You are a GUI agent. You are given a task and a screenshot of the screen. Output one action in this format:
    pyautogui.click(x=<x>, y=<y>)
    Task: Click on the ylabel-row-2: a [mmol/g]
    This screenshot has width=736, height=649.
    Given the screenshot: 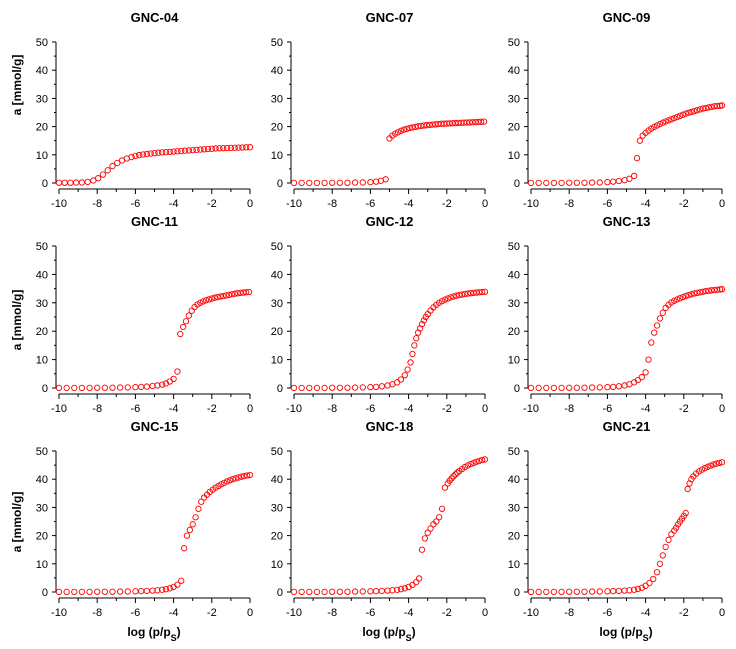 What is the action you would take?
    pyautogui.click(x=17, y=320)
    